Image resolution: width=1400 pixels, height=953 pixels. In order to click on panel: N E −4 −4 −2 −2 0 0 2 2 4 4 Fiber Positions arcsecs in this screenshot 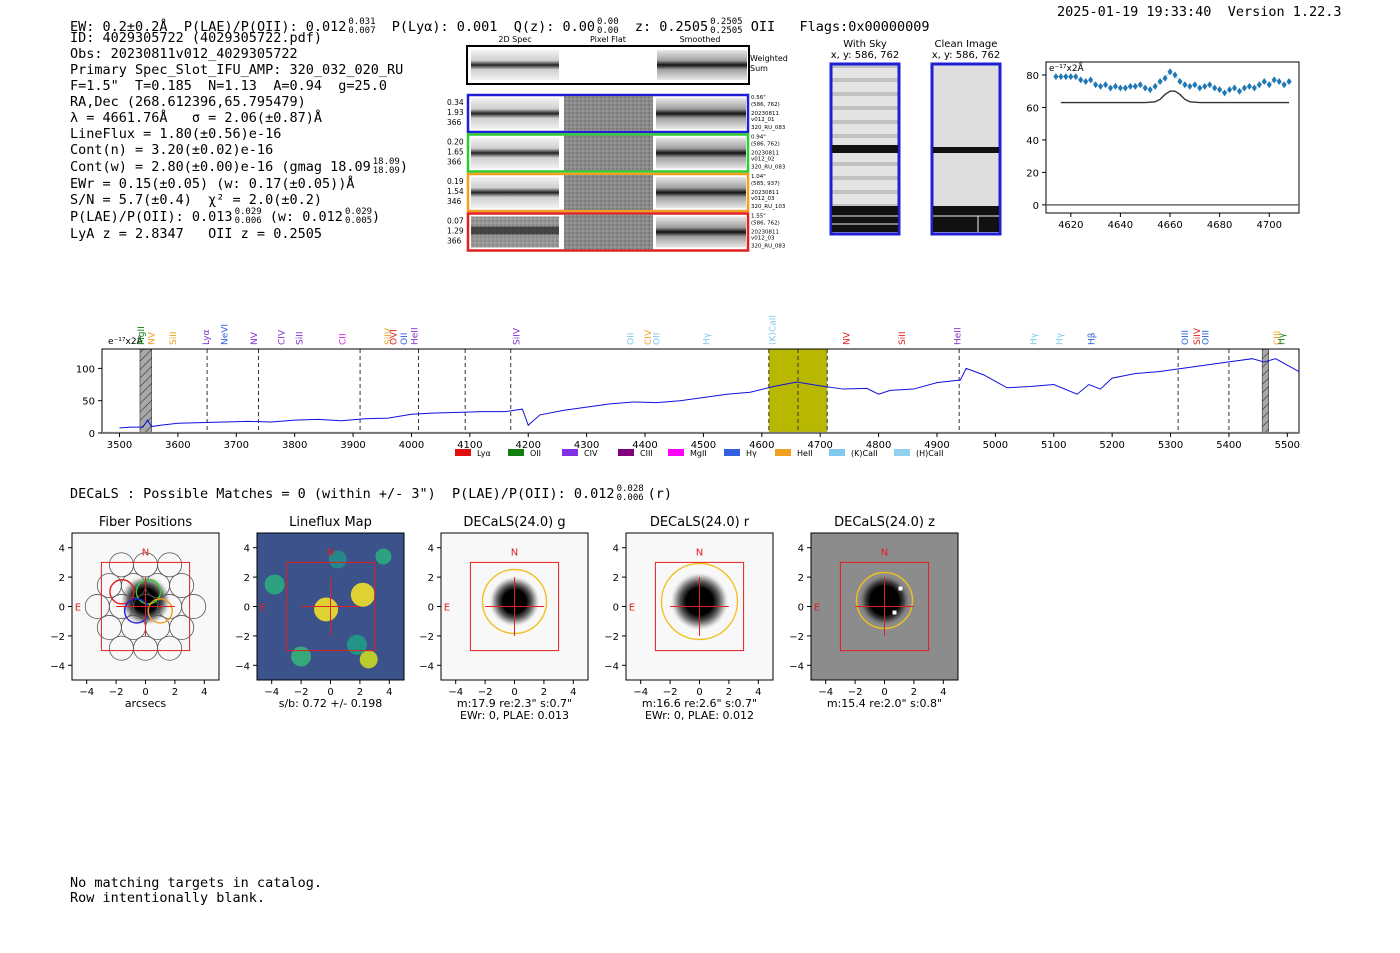, I will do `click(135, 612)`.